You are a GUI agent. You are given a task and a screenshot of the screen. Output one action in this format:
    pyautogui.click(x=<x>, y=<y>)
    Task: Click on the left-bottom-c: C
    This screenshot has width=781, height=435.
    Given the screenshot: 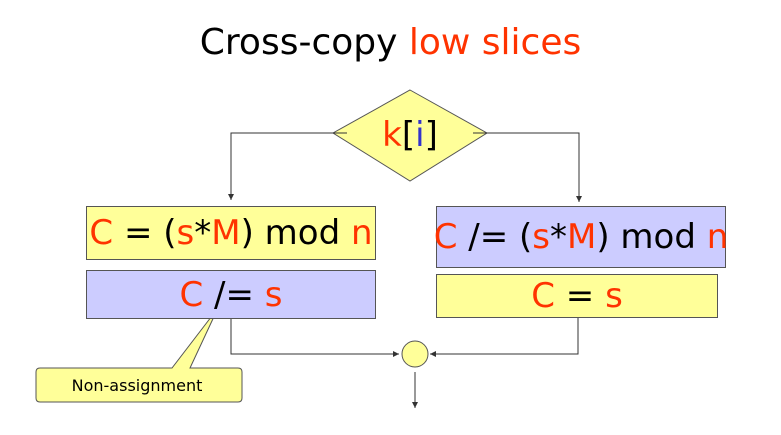 What is the action you would take?
    pyautogui.click(x=191, y=294)
    